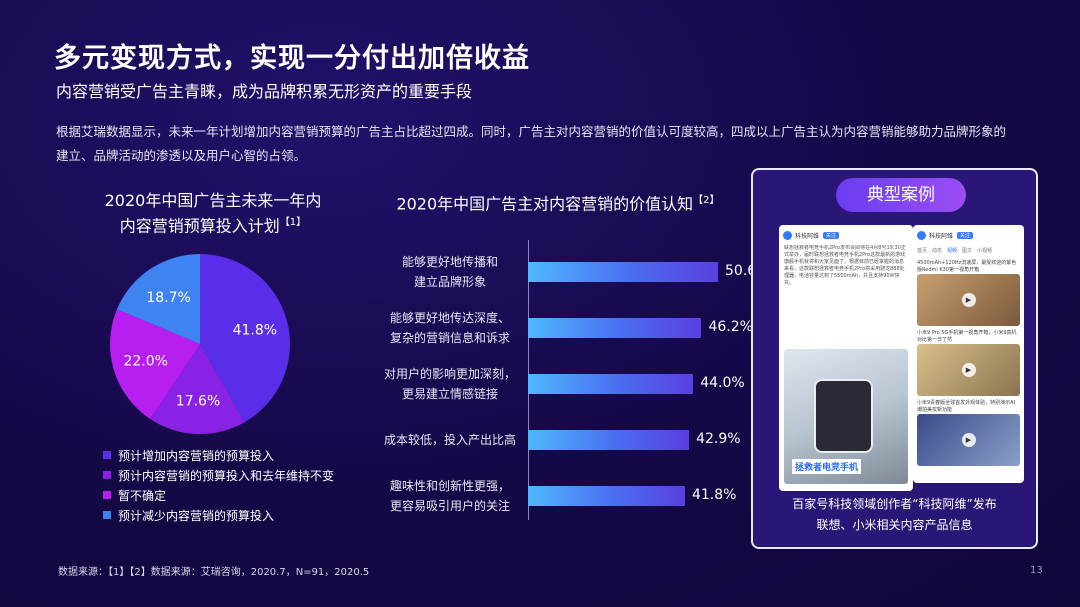 The width and height of the screenshot is (1080, 607). I want to click on pie-reference: 【1】, so click(293, 222).